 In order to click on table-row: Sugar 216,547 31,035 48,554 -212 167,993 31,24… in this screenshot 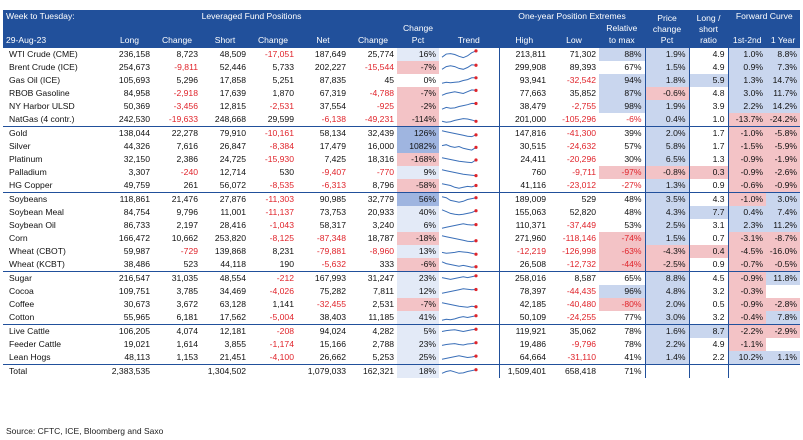, I will do `click(402, 278)`.